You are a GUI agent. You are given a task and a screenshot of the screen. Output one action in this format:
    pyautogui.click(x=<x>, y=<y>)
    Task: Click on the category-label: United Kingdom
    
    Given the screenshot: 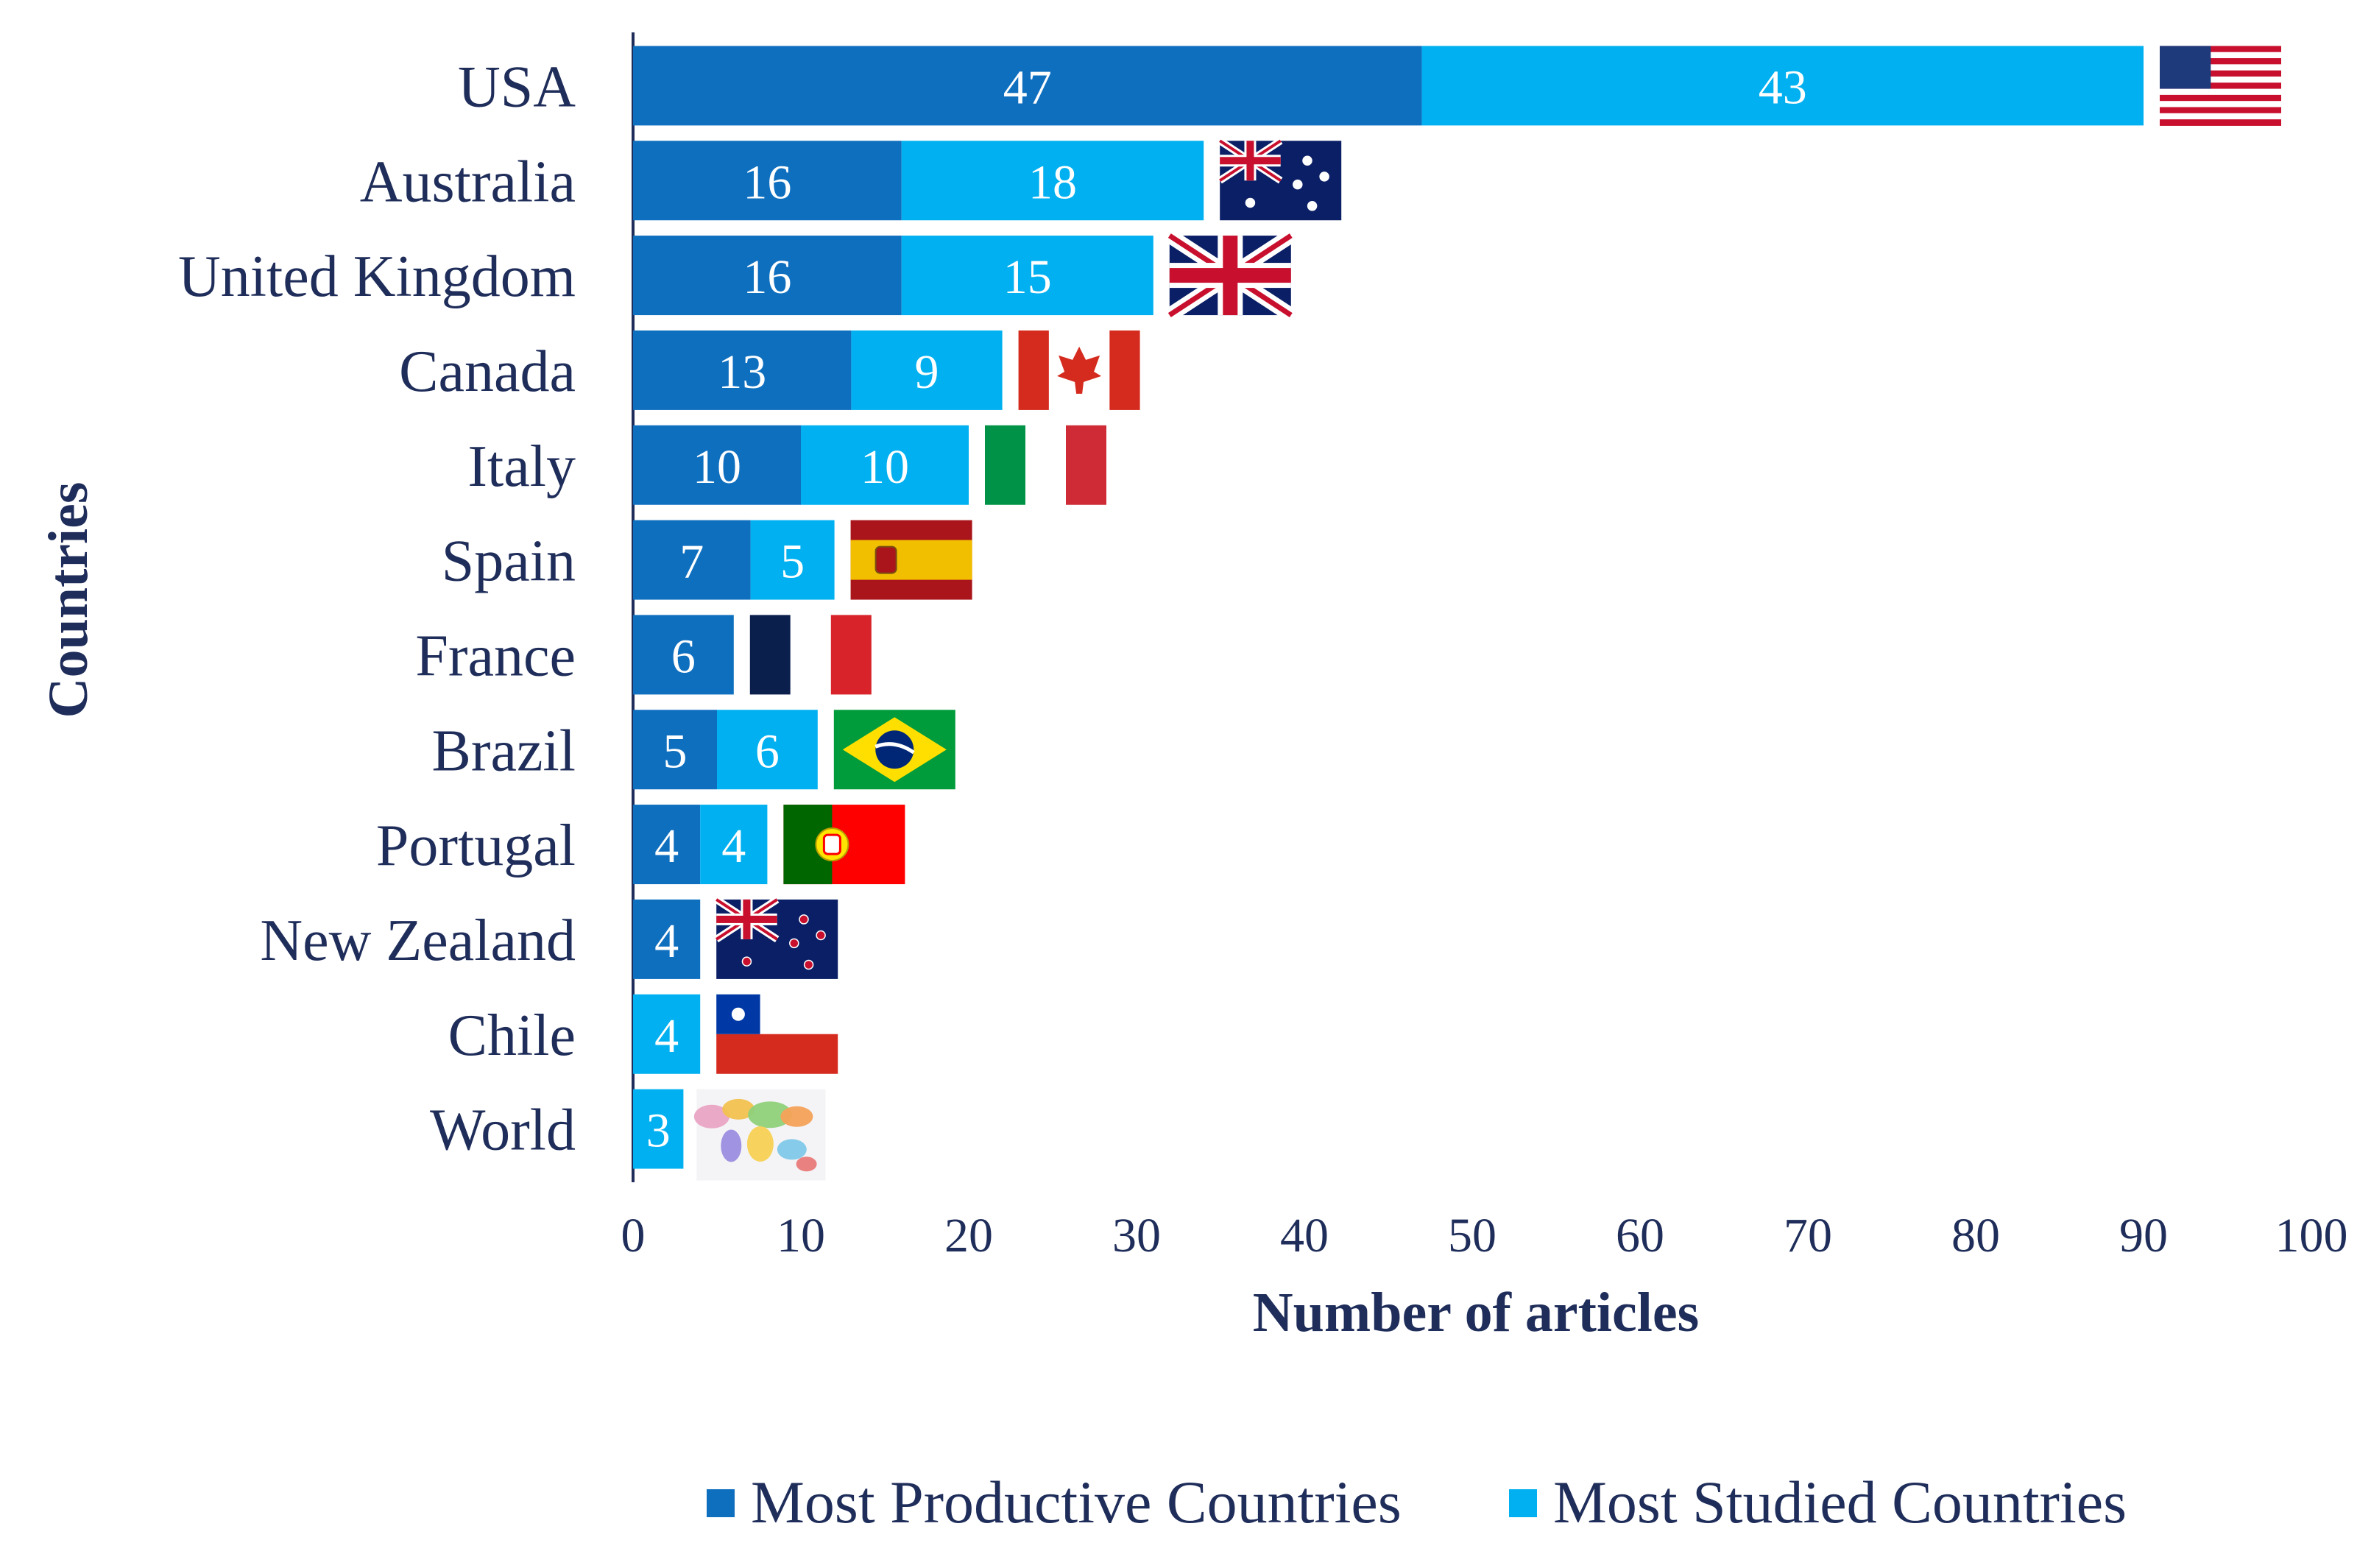 What is the action you would take?
    pyautogui.click(x=377, y=276)
    